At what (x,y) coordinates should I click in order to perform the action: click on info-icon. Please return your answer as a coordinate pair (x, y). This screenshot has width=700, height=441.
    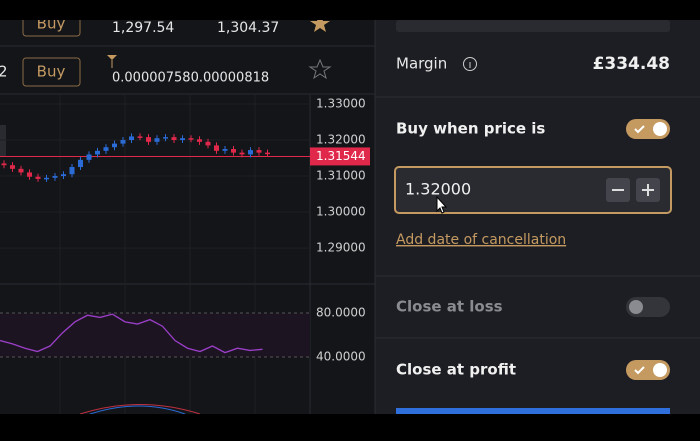
    Looking at the image, I should click on (470, 64).